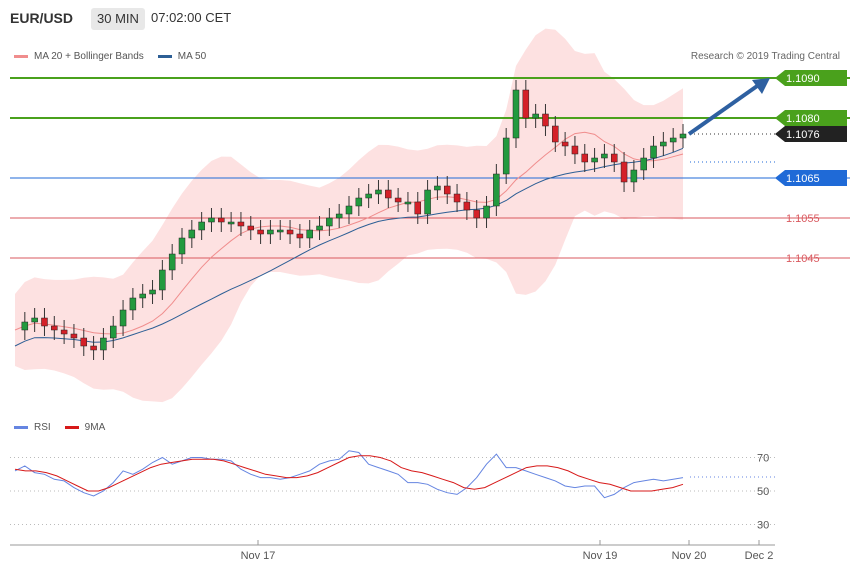 Image resolution: width=850 pixels, height=576 pixels. What do you see at coordinates (21, 427) in the screenshot?
I see `rsi-swatch` at bounding box center [21, 427].